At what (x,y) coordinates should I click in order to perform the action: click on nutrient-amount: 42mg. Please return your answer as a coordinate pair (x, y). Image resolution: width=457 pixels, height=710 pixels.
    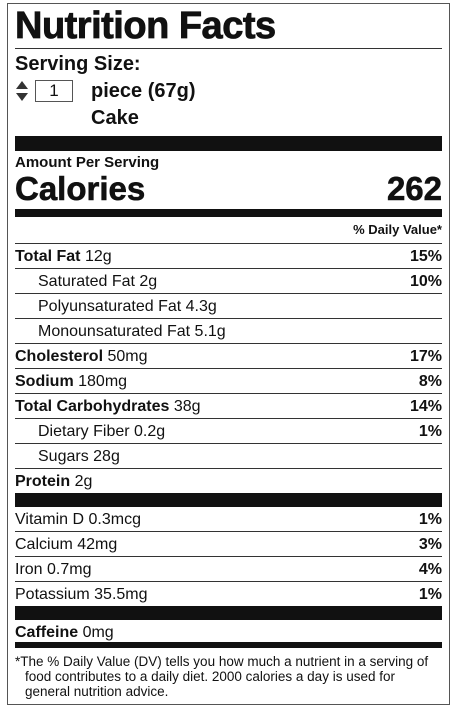
    Looking at the image, I should click on (97, 544).